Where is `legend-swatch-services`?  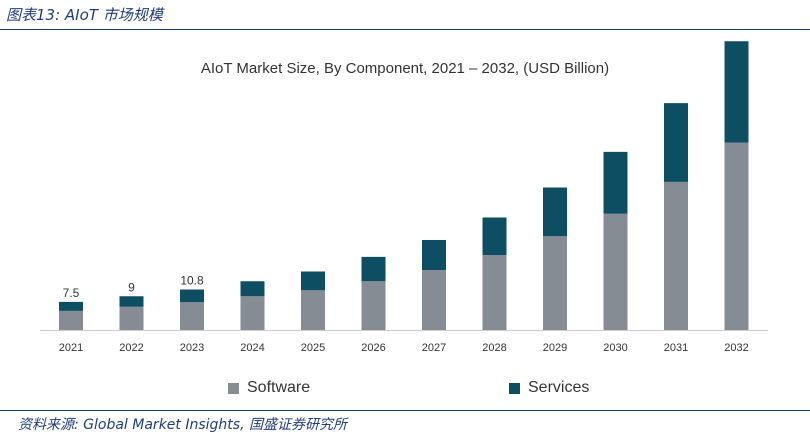 legend-swatch-services is located at coordinates (514, 388).